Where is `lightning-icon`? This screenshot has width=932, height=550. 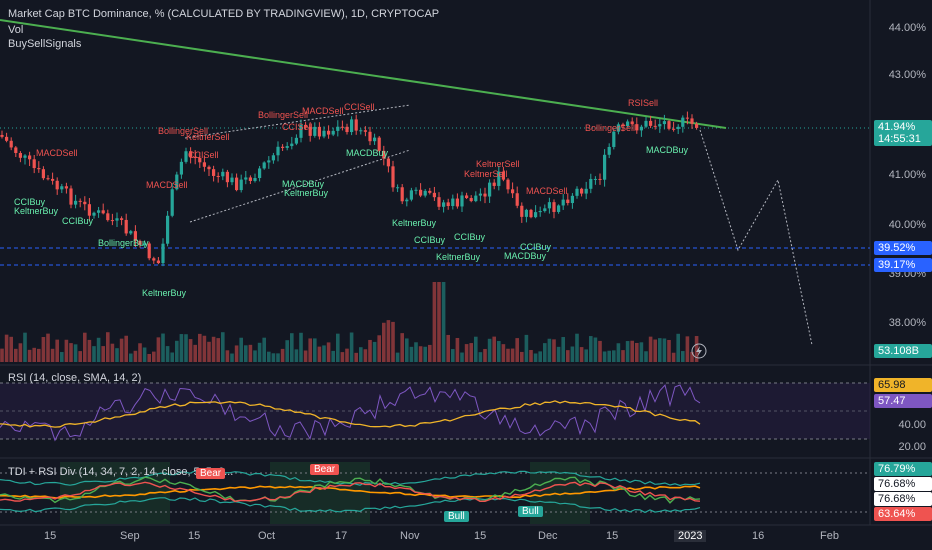 lightning-icon is located at coordinates (699, 351).